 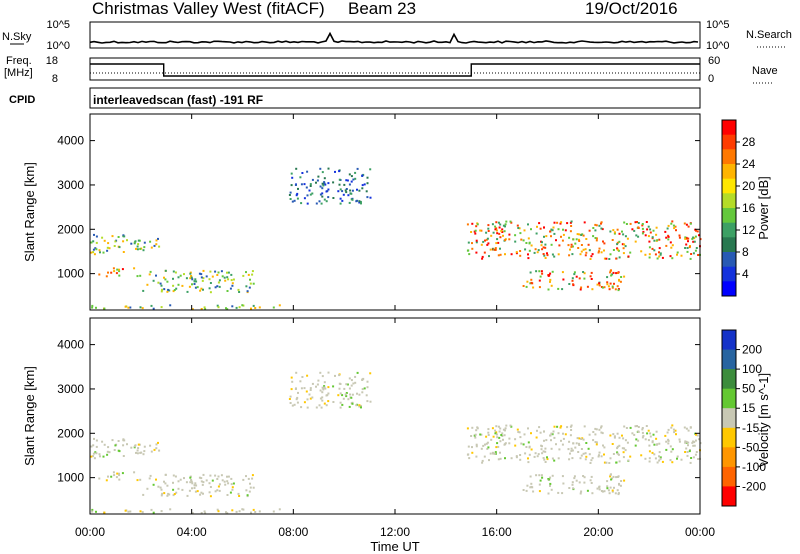 What do you see at coordinates (729, 216) in the screenshot?
I see `power-colorbar-swatch` at bounding box center [729, 216].